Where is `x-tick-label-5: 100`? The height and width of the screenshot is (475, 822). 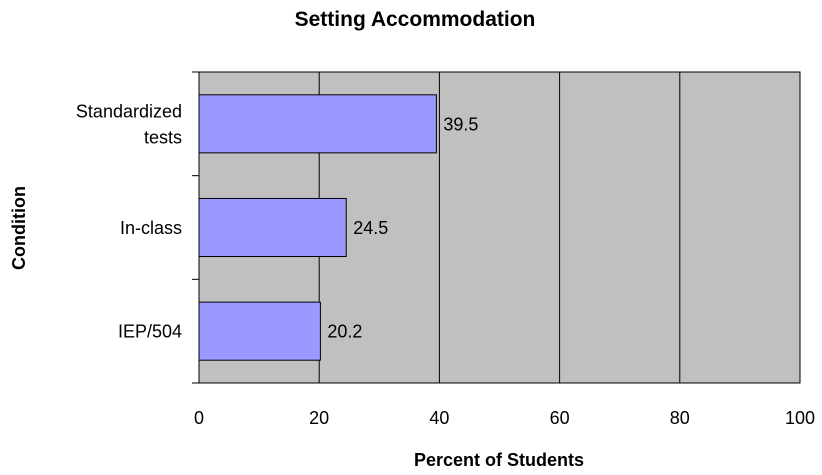 x-tick-label-5: 100 is located at coordinates (800, 418).